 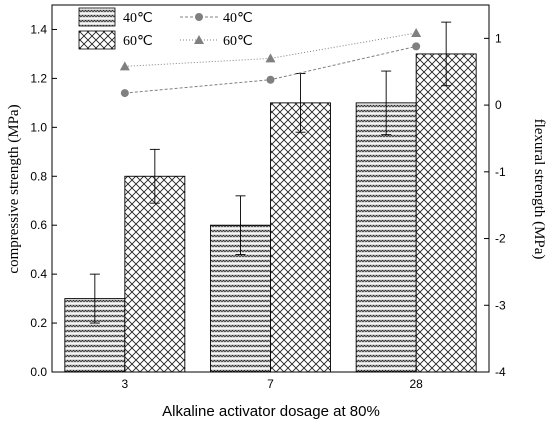 I want to click on x-tick-label-1: 7, so click(x=270, y=384).